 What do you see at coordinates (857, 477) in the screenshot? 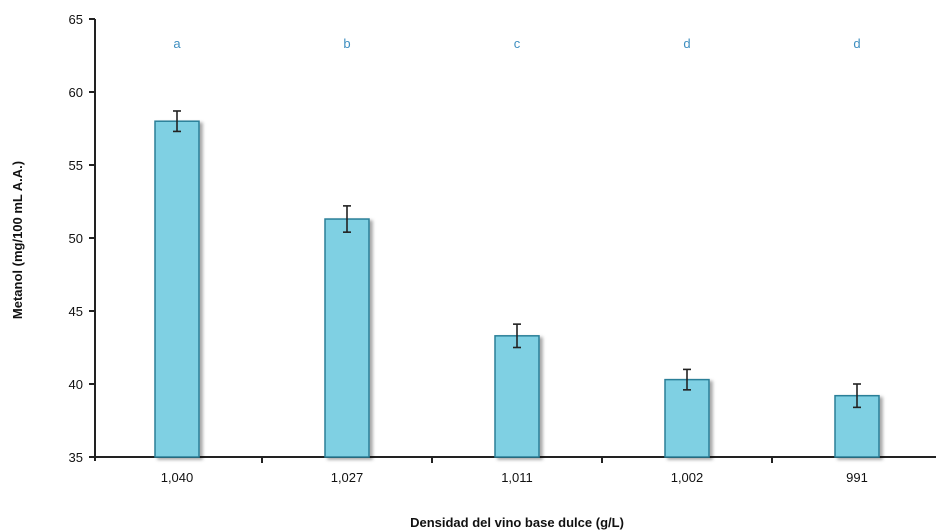
I see `x-tick-label: 991` at bounding box center [857, 477].